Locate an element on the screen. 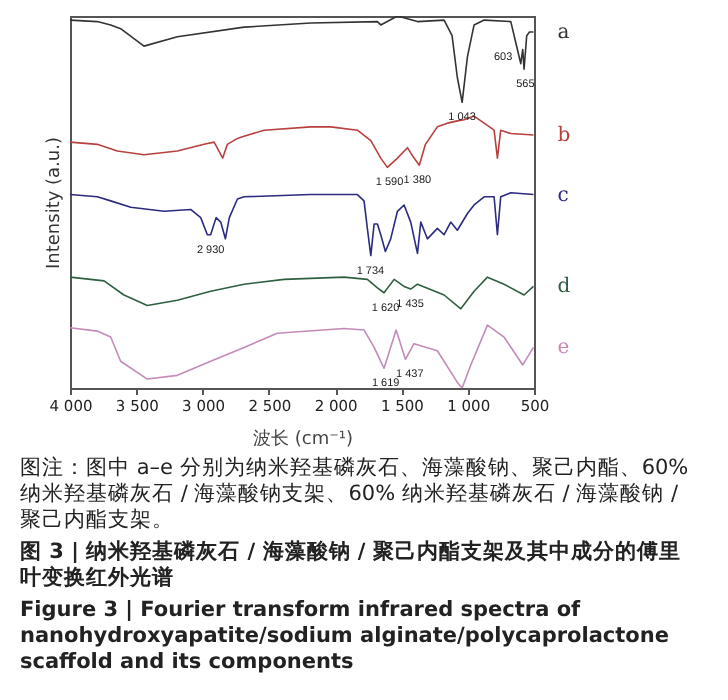 The width and height of the screenshot is (728, 700). x-axis-title: 波长 (cm⁻¹) is located at coordinates (303, 439).